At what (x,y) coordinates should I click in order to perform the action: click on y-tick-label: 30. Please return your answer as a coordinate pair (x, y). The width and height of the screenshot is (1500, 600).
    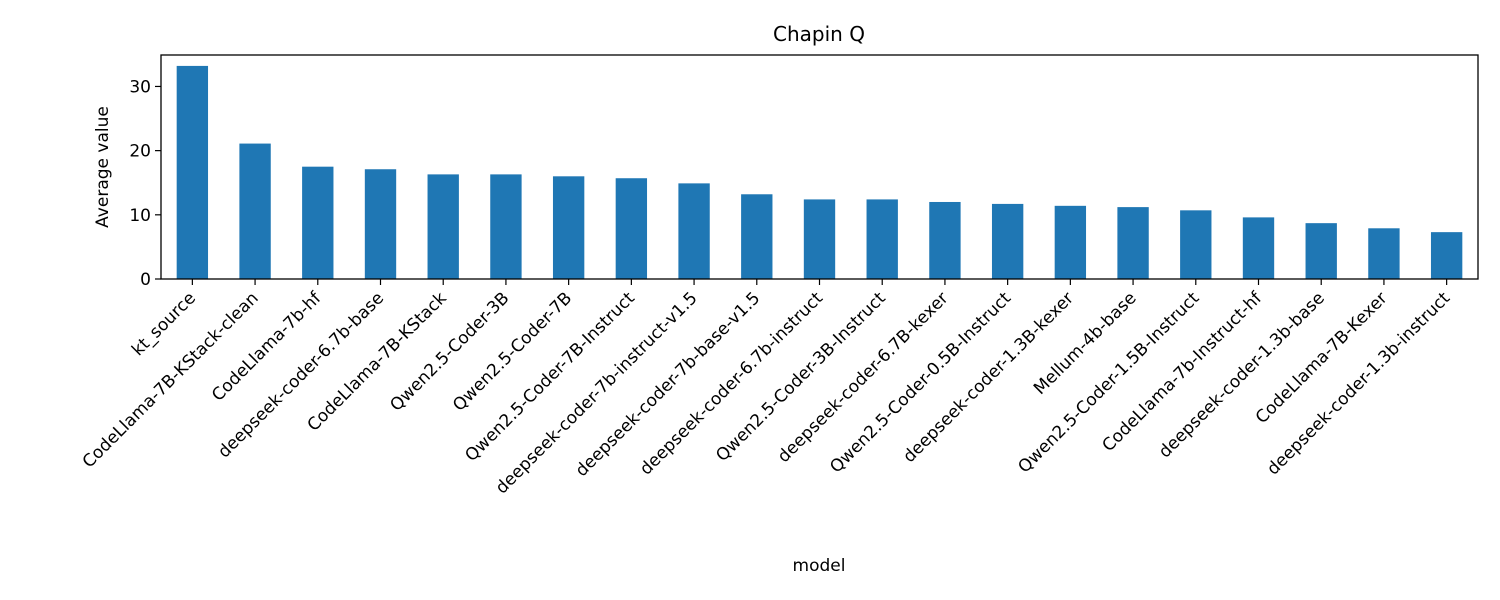
    Looking at the image, I should click on (140, 87).